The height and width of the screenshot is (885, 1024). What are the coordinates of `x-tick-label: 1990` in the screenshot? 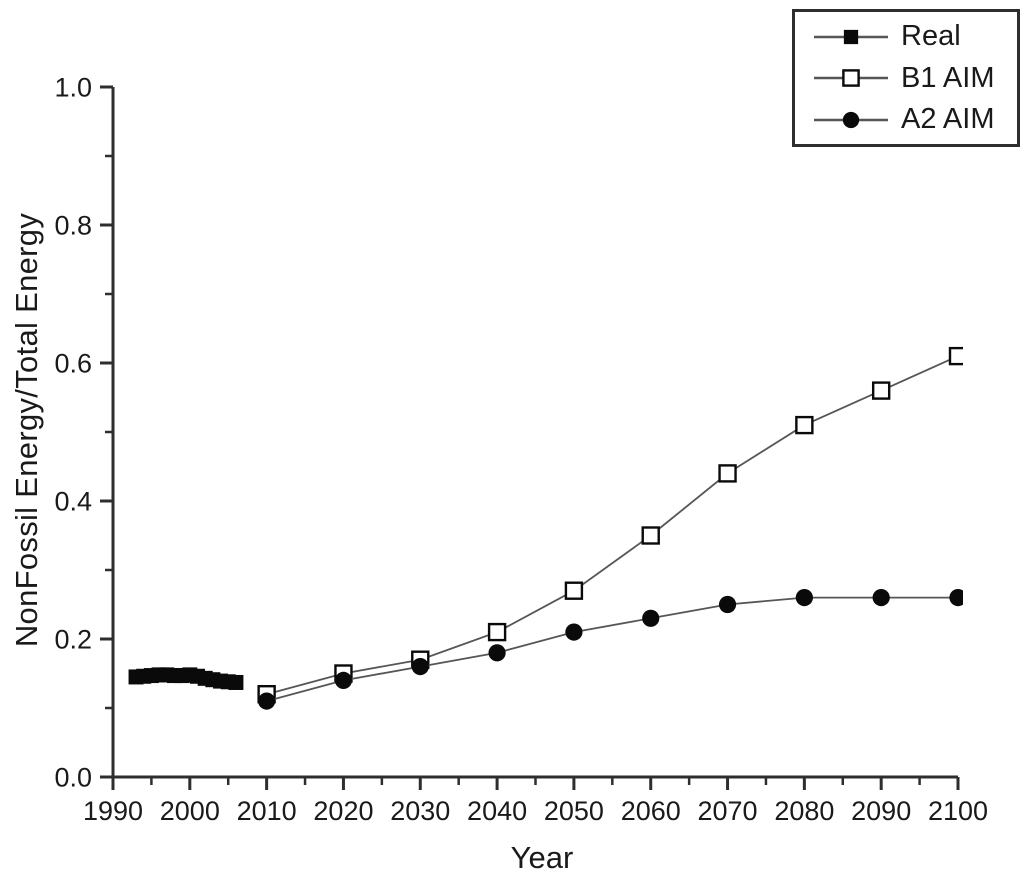 It's located at (113, 811).